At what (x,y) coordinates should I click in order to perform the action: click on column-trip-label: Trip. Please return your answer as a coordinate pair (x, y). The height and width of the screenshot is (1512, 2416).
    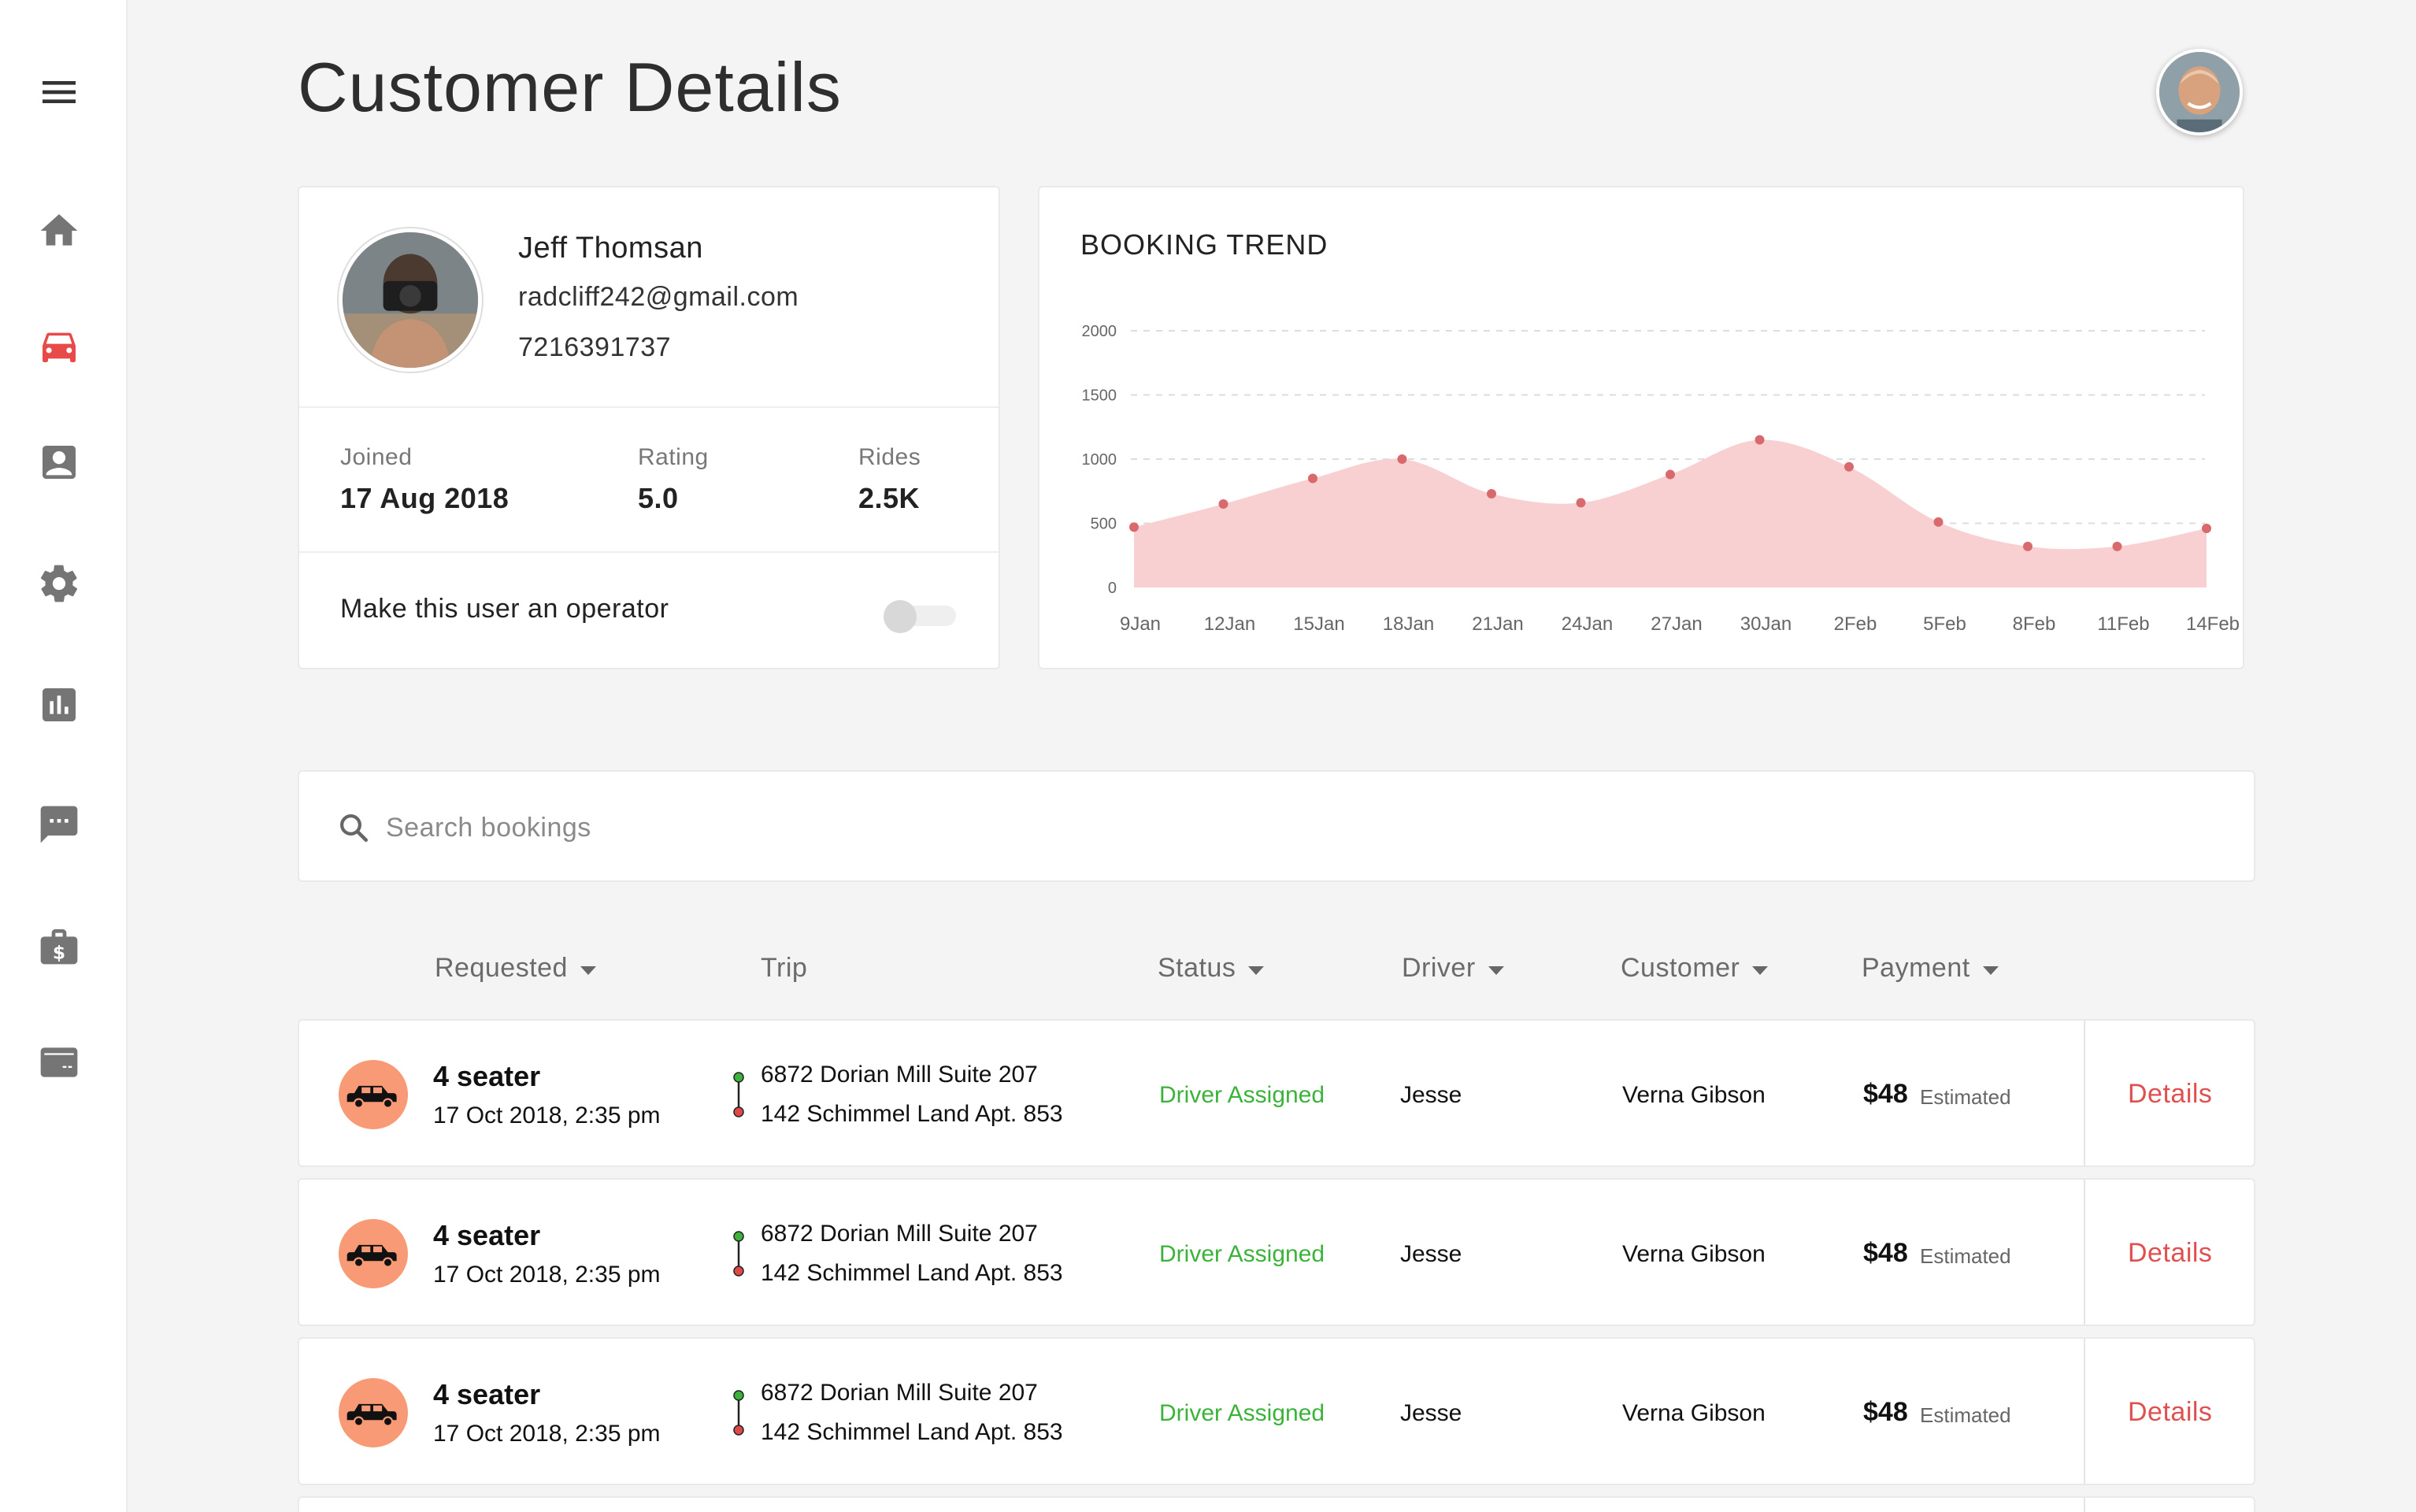
    Looking at the image, I should click on (784, 968).